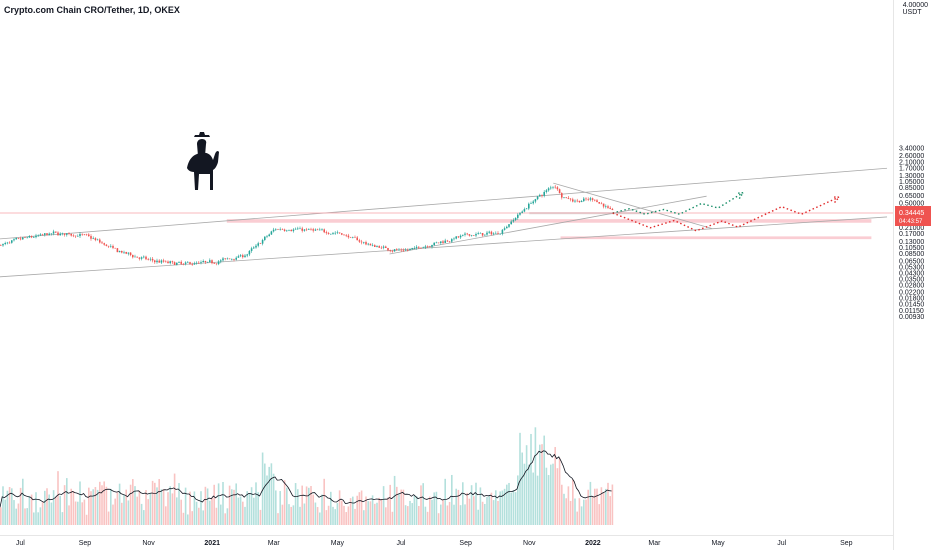 The width and height of the screenshot is (932, 555). I want to click on y-tick-label: 1.70000, so click(911, 168).